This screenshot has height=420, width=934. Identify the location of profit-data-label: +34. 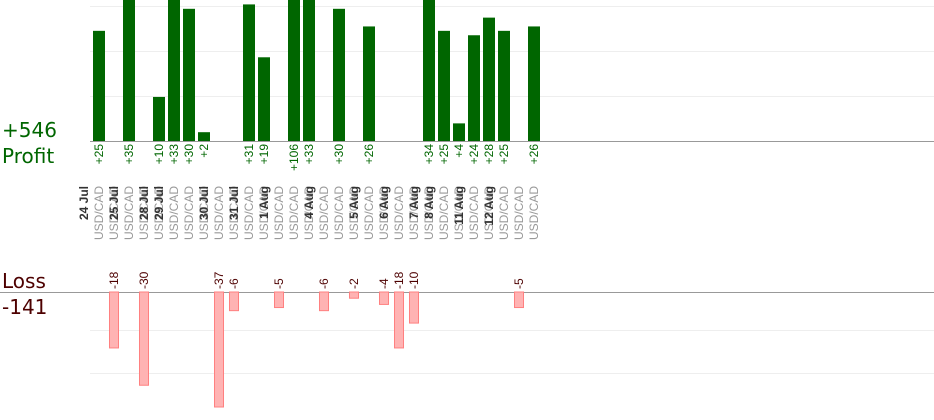
(429, 154).